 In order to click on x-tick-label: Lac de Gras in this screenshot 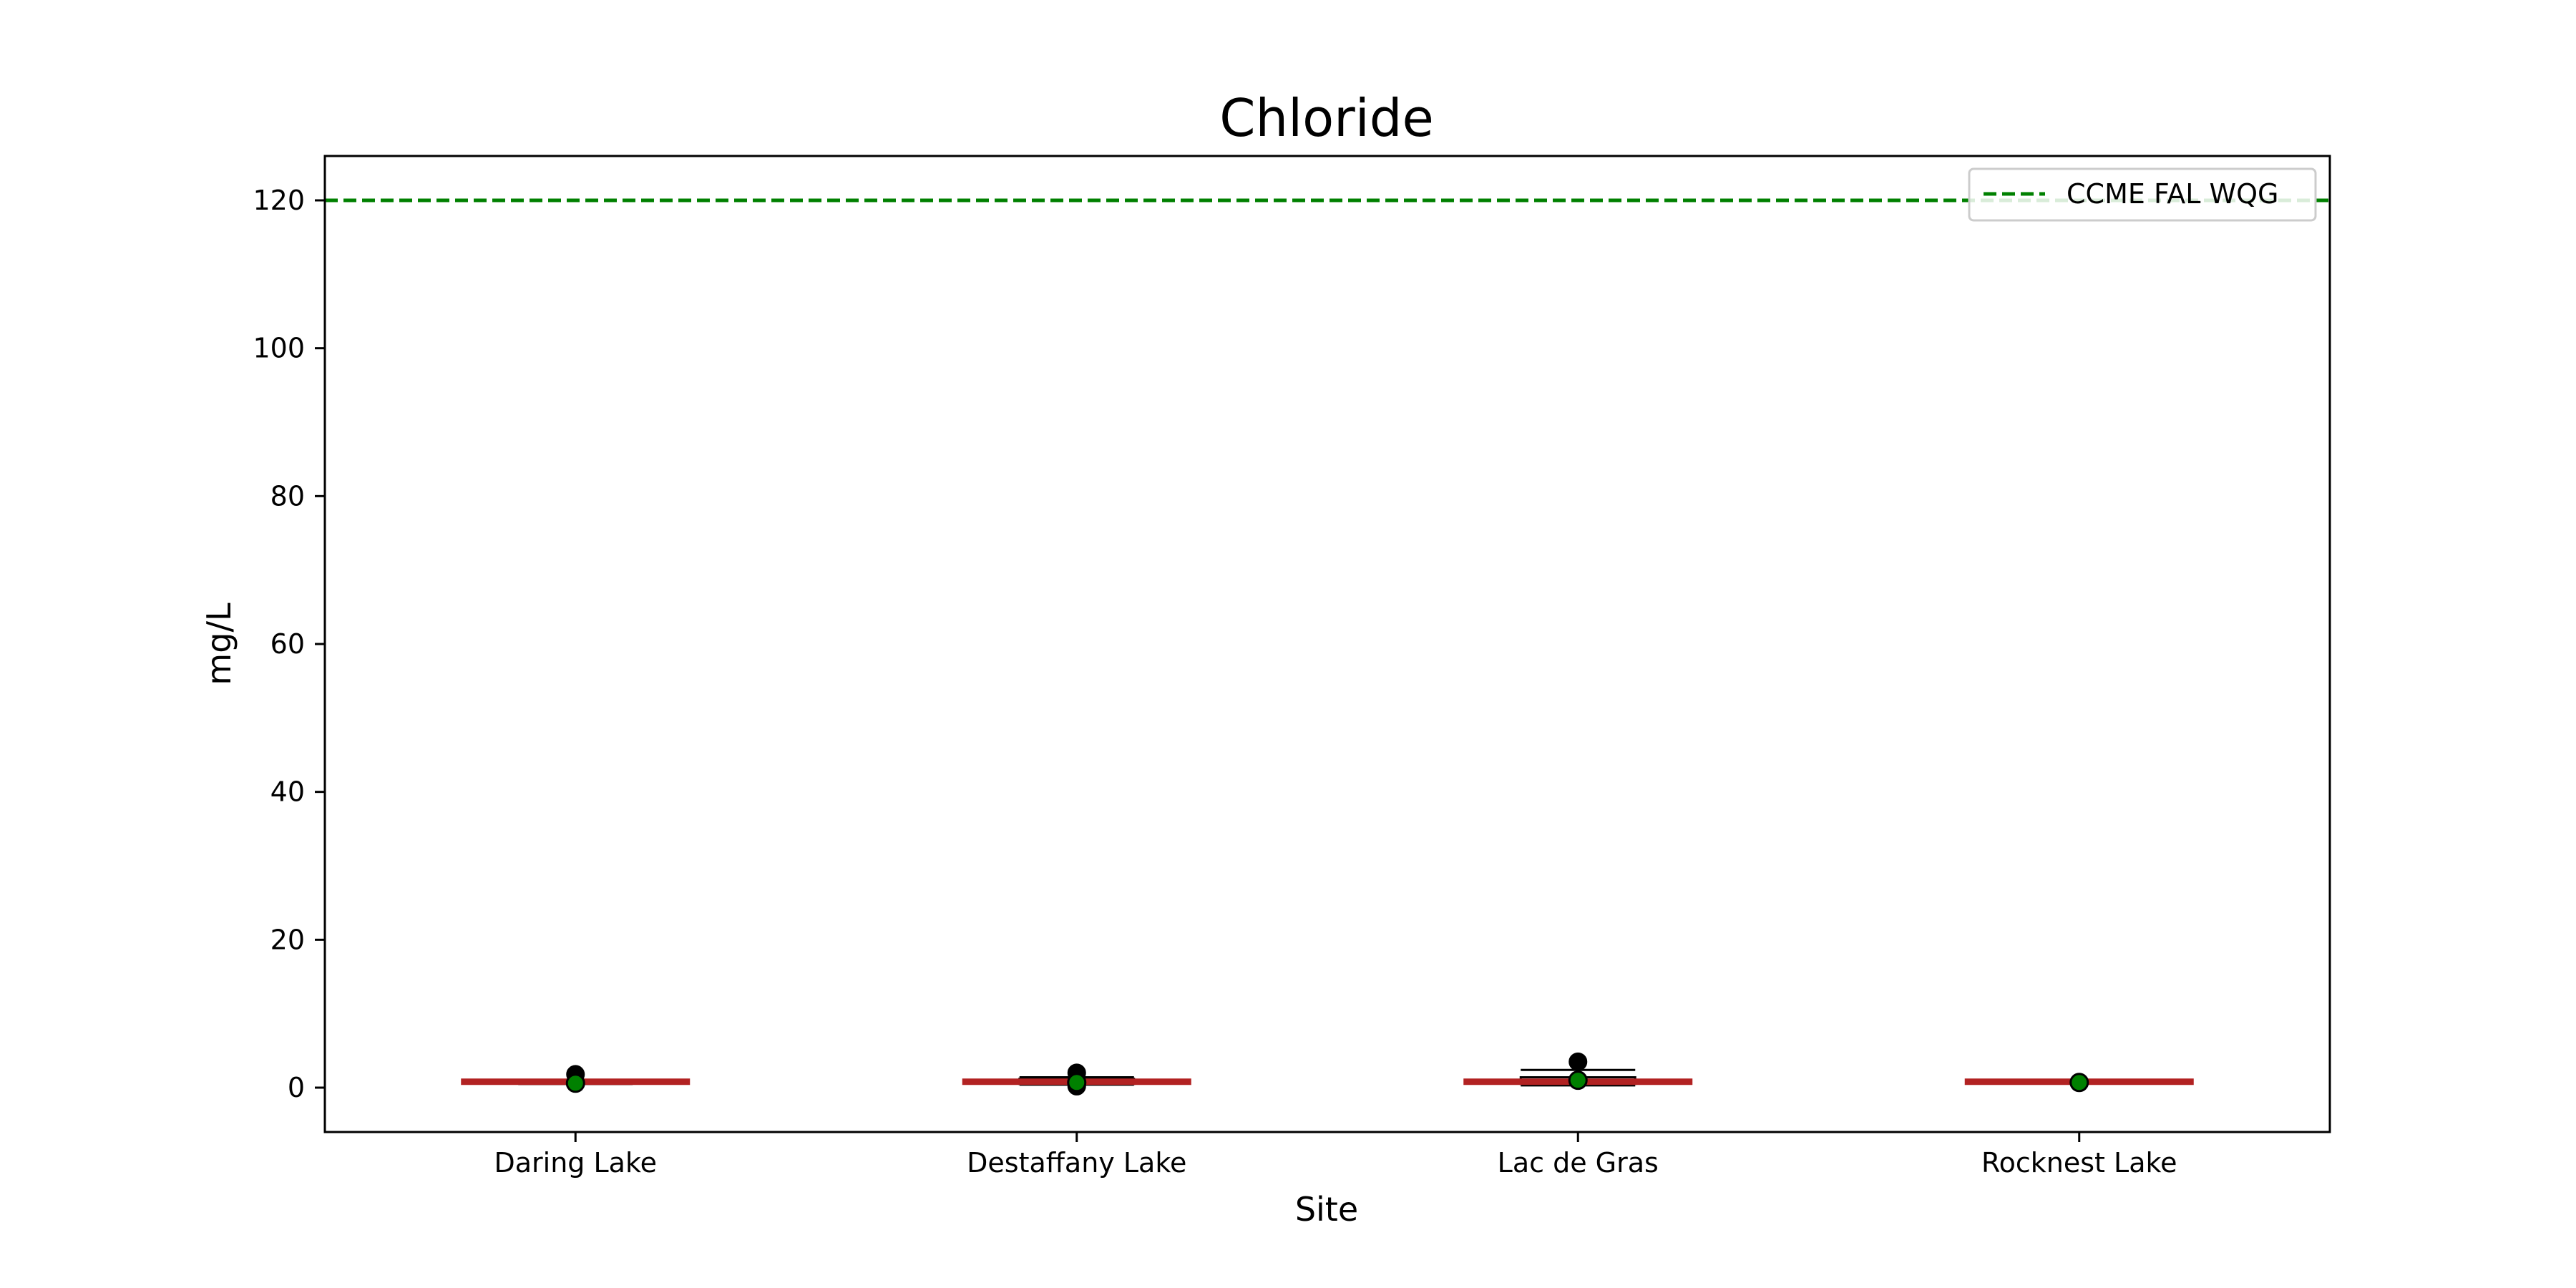, I will do `click(1578, 1163)`.